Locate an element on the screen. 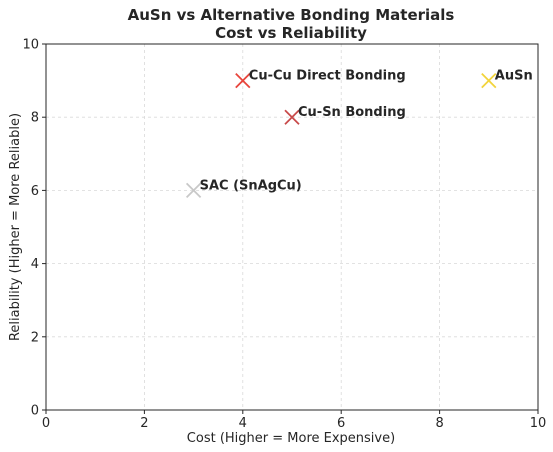 The image size is (553, 452). x-tick-label: 2 is located at coordinates (144, 423).